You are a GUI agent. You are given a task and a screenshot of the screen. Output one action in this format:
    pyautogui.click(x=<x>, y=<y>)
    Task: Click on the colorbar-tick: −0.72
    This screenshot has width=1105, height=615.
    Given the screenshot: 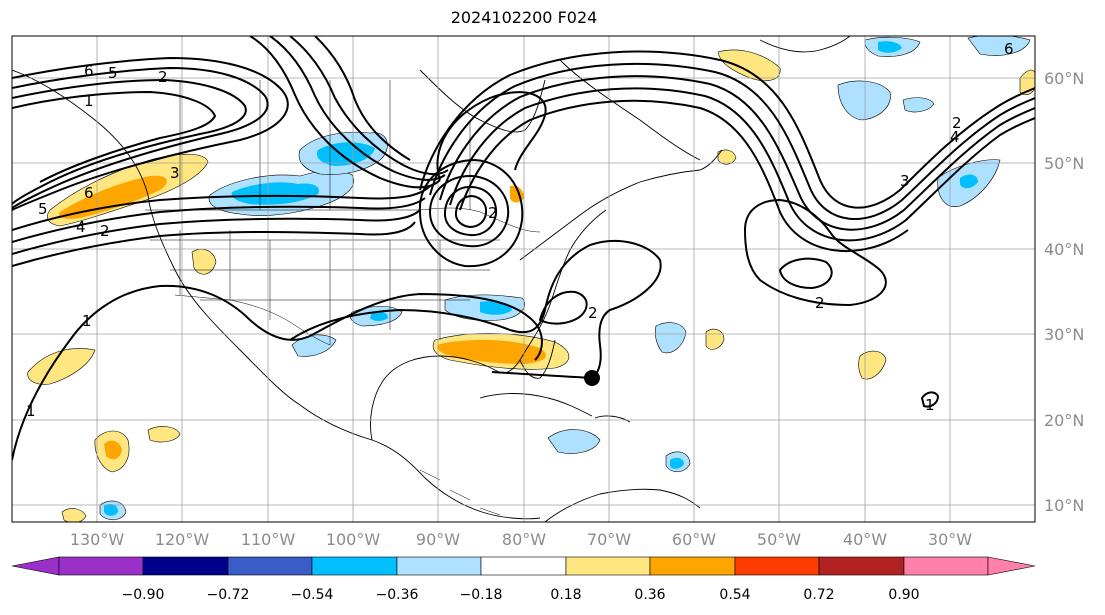 What is the action you would take?
    pyautogui.click(x=228, y=595)
    